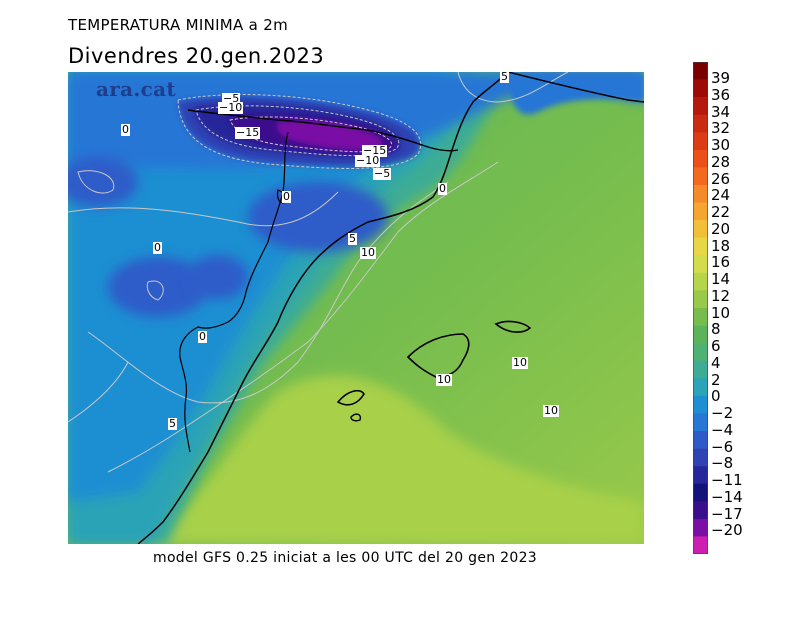 The image size is (800, 617). I want to click on cold-core-deepest, so click(329, 135).